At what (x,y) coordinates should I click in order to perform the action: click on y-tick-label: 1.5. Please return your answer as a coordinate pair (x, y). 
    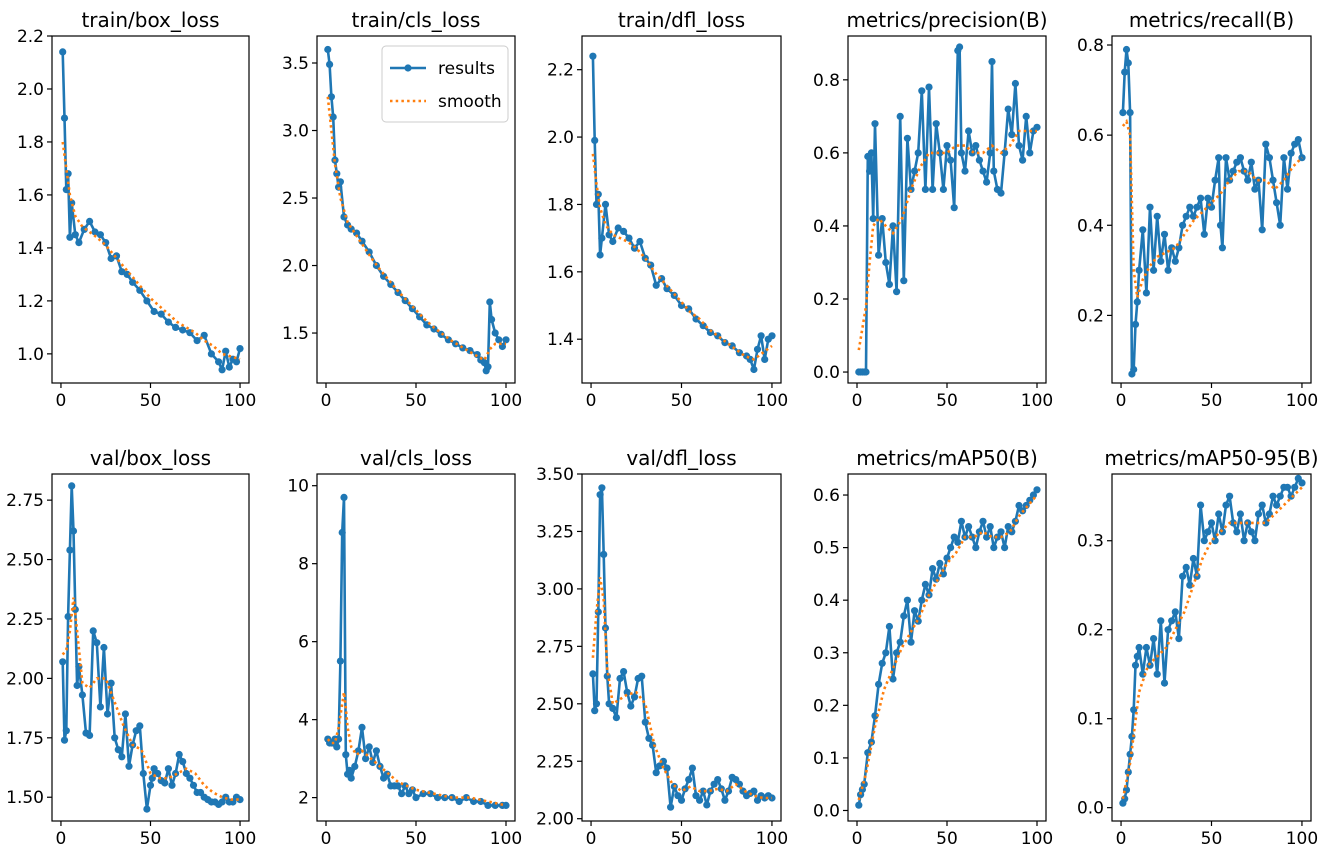
    Looking at the image, I should click on (295, 334).